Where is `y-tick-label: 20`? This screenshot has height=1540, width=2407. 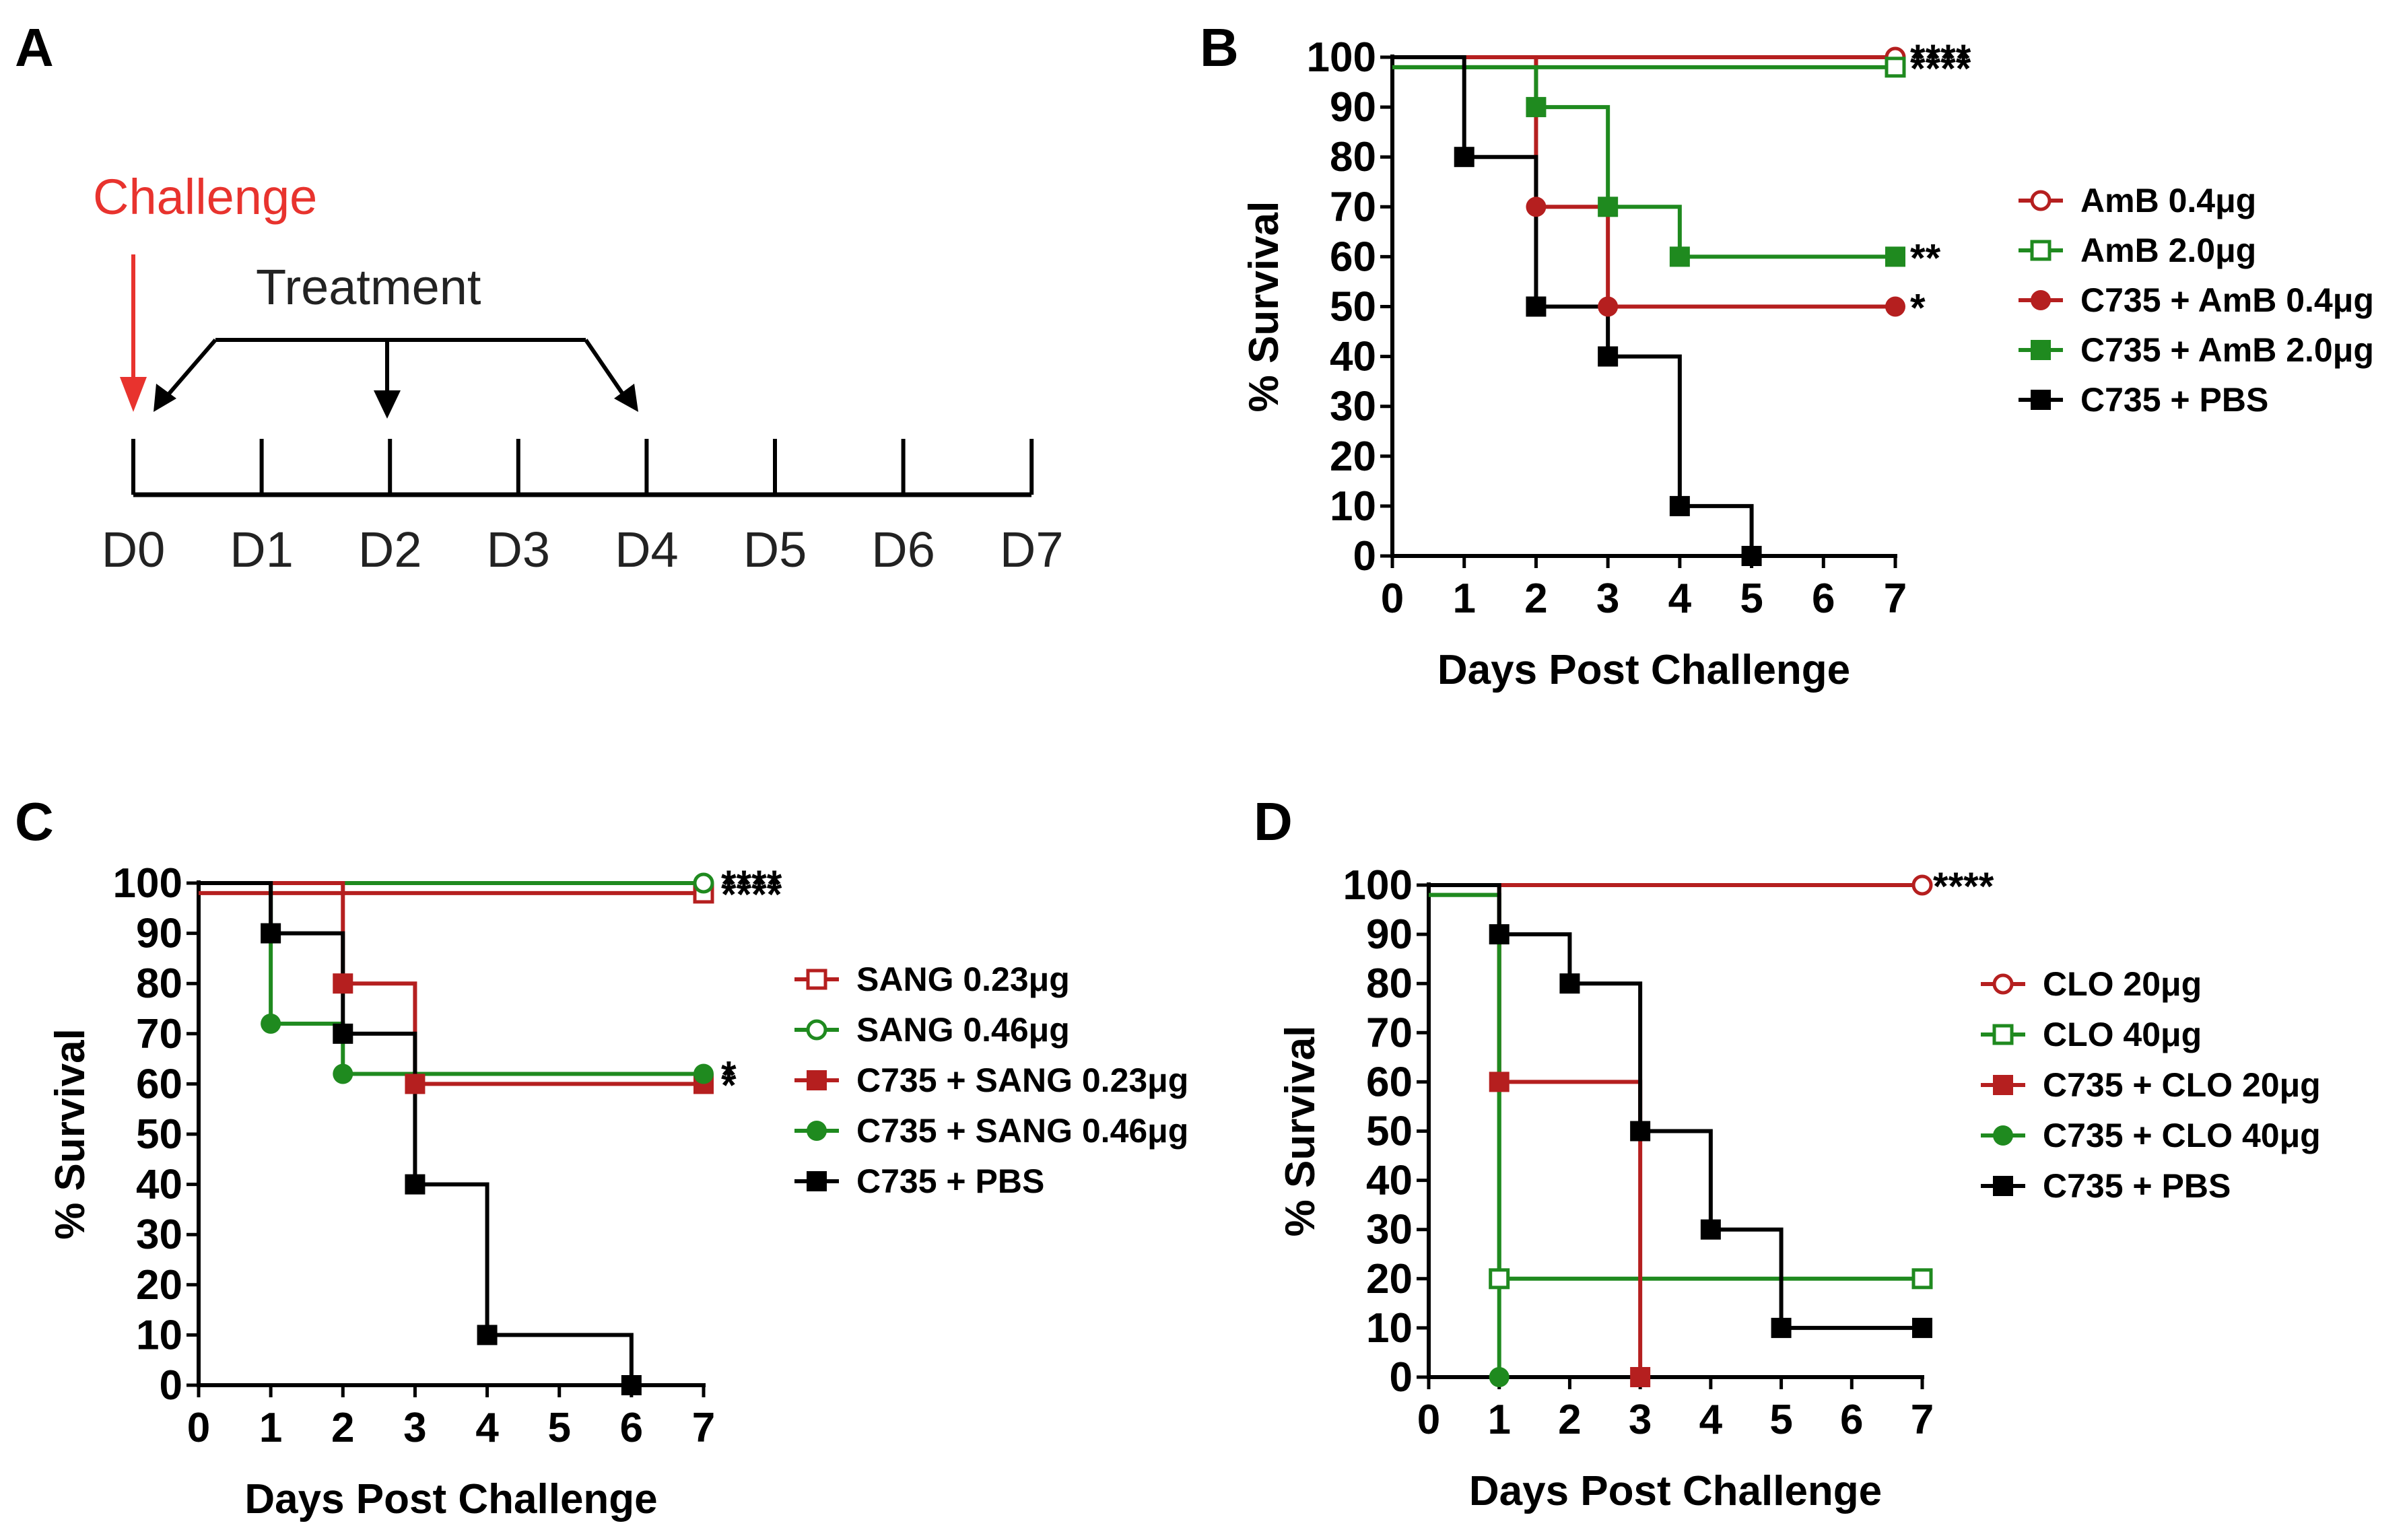 y-tick-label: 20 is located at coordinates (1353, 456).